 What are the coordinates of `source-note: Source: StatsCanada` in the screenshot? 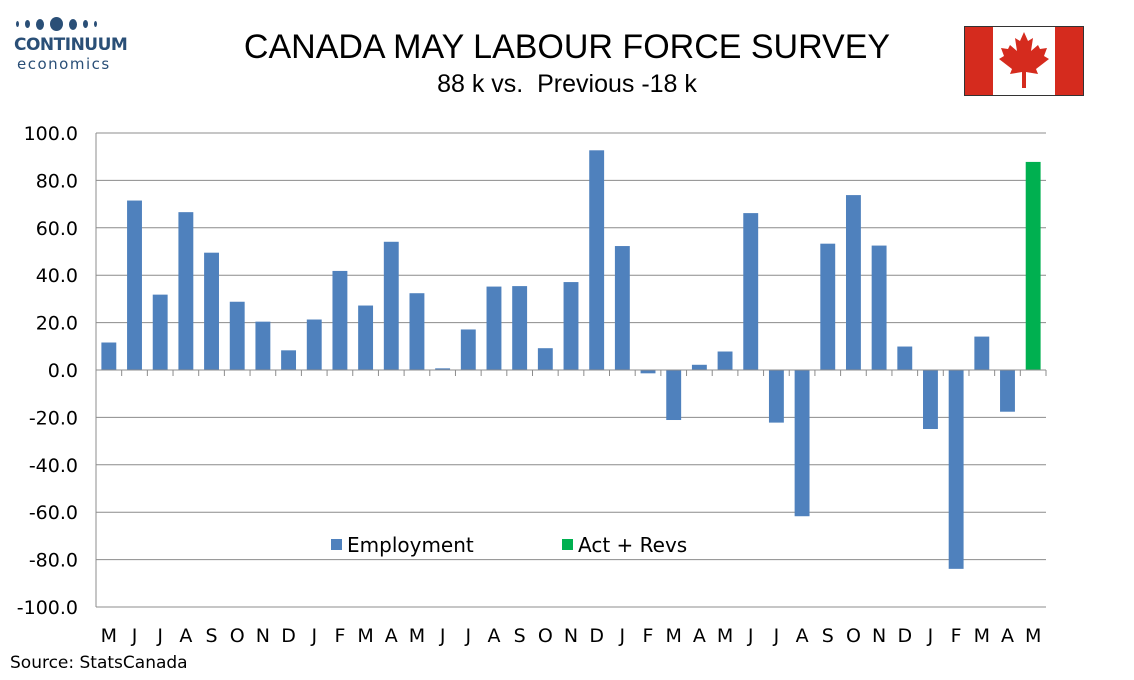 It's located at (99, 663).